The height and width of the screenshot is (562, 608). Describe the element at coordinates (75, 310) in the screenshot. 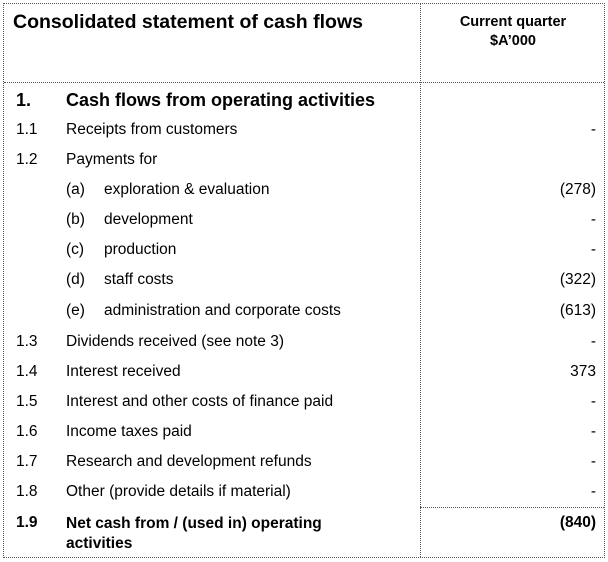

I see `row-letter: (e)` at that location.